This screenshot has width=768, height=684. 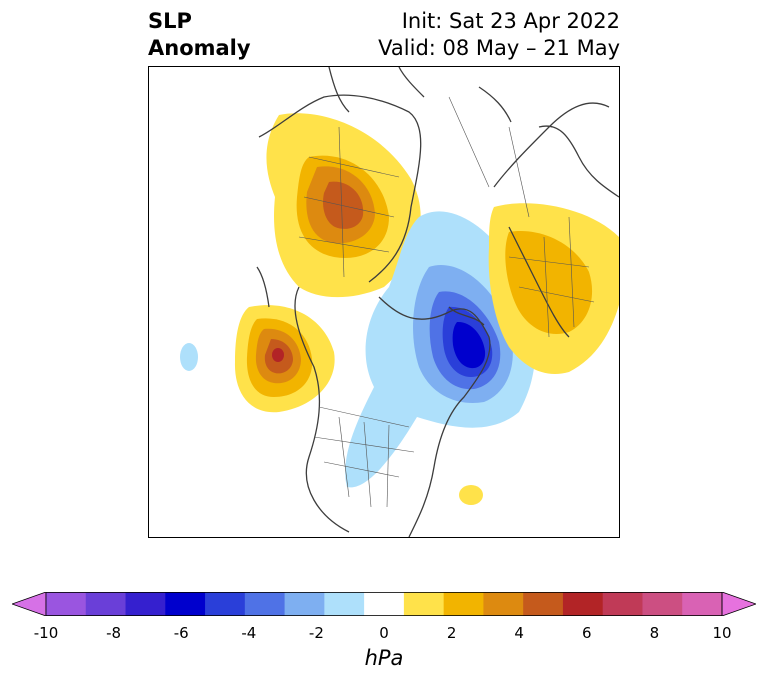 What do you see at coordinates (451, 633) in the screenshot?
I see `colorbar-tick-label: 2` at bounding box center [451, 633].